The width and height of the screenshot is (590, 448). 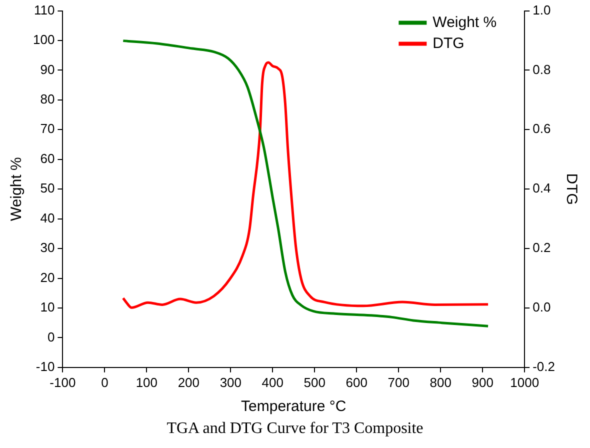 What do you see at coordinates (293, 407) in the screenshot?
I see `x-axis-title: Temperature °C` at bounding box center [293, 407].